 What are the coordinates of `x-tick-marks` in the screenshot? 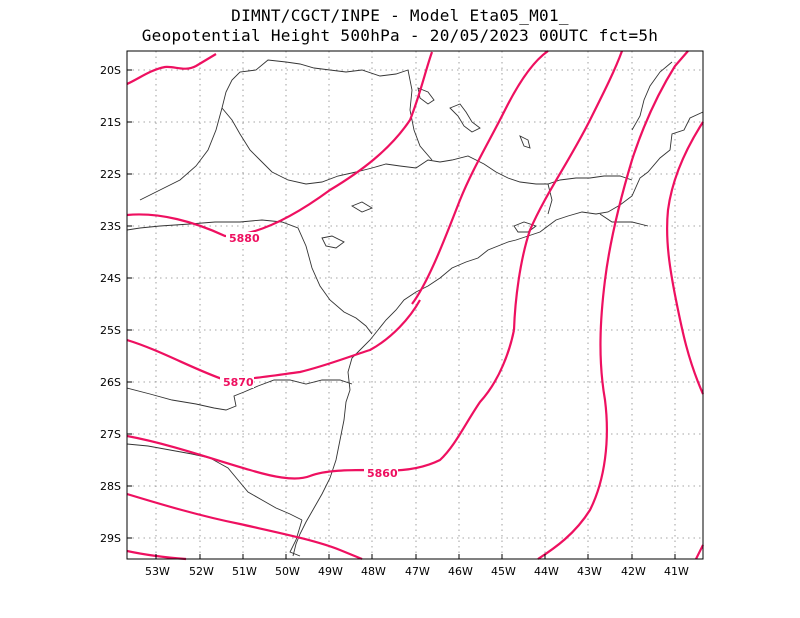 It's located at (415, 556).